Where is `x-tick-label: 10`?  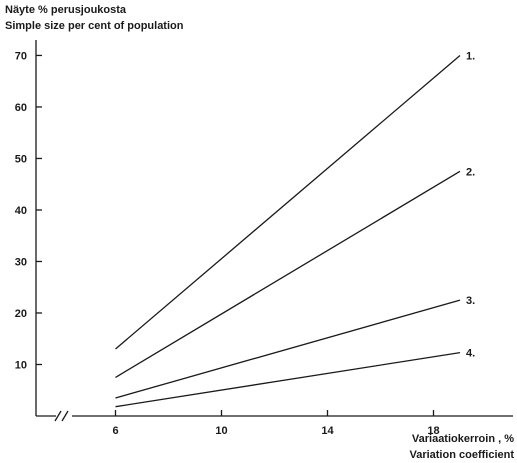 x-tick-label: 10 is located at coordinates (221, 431).